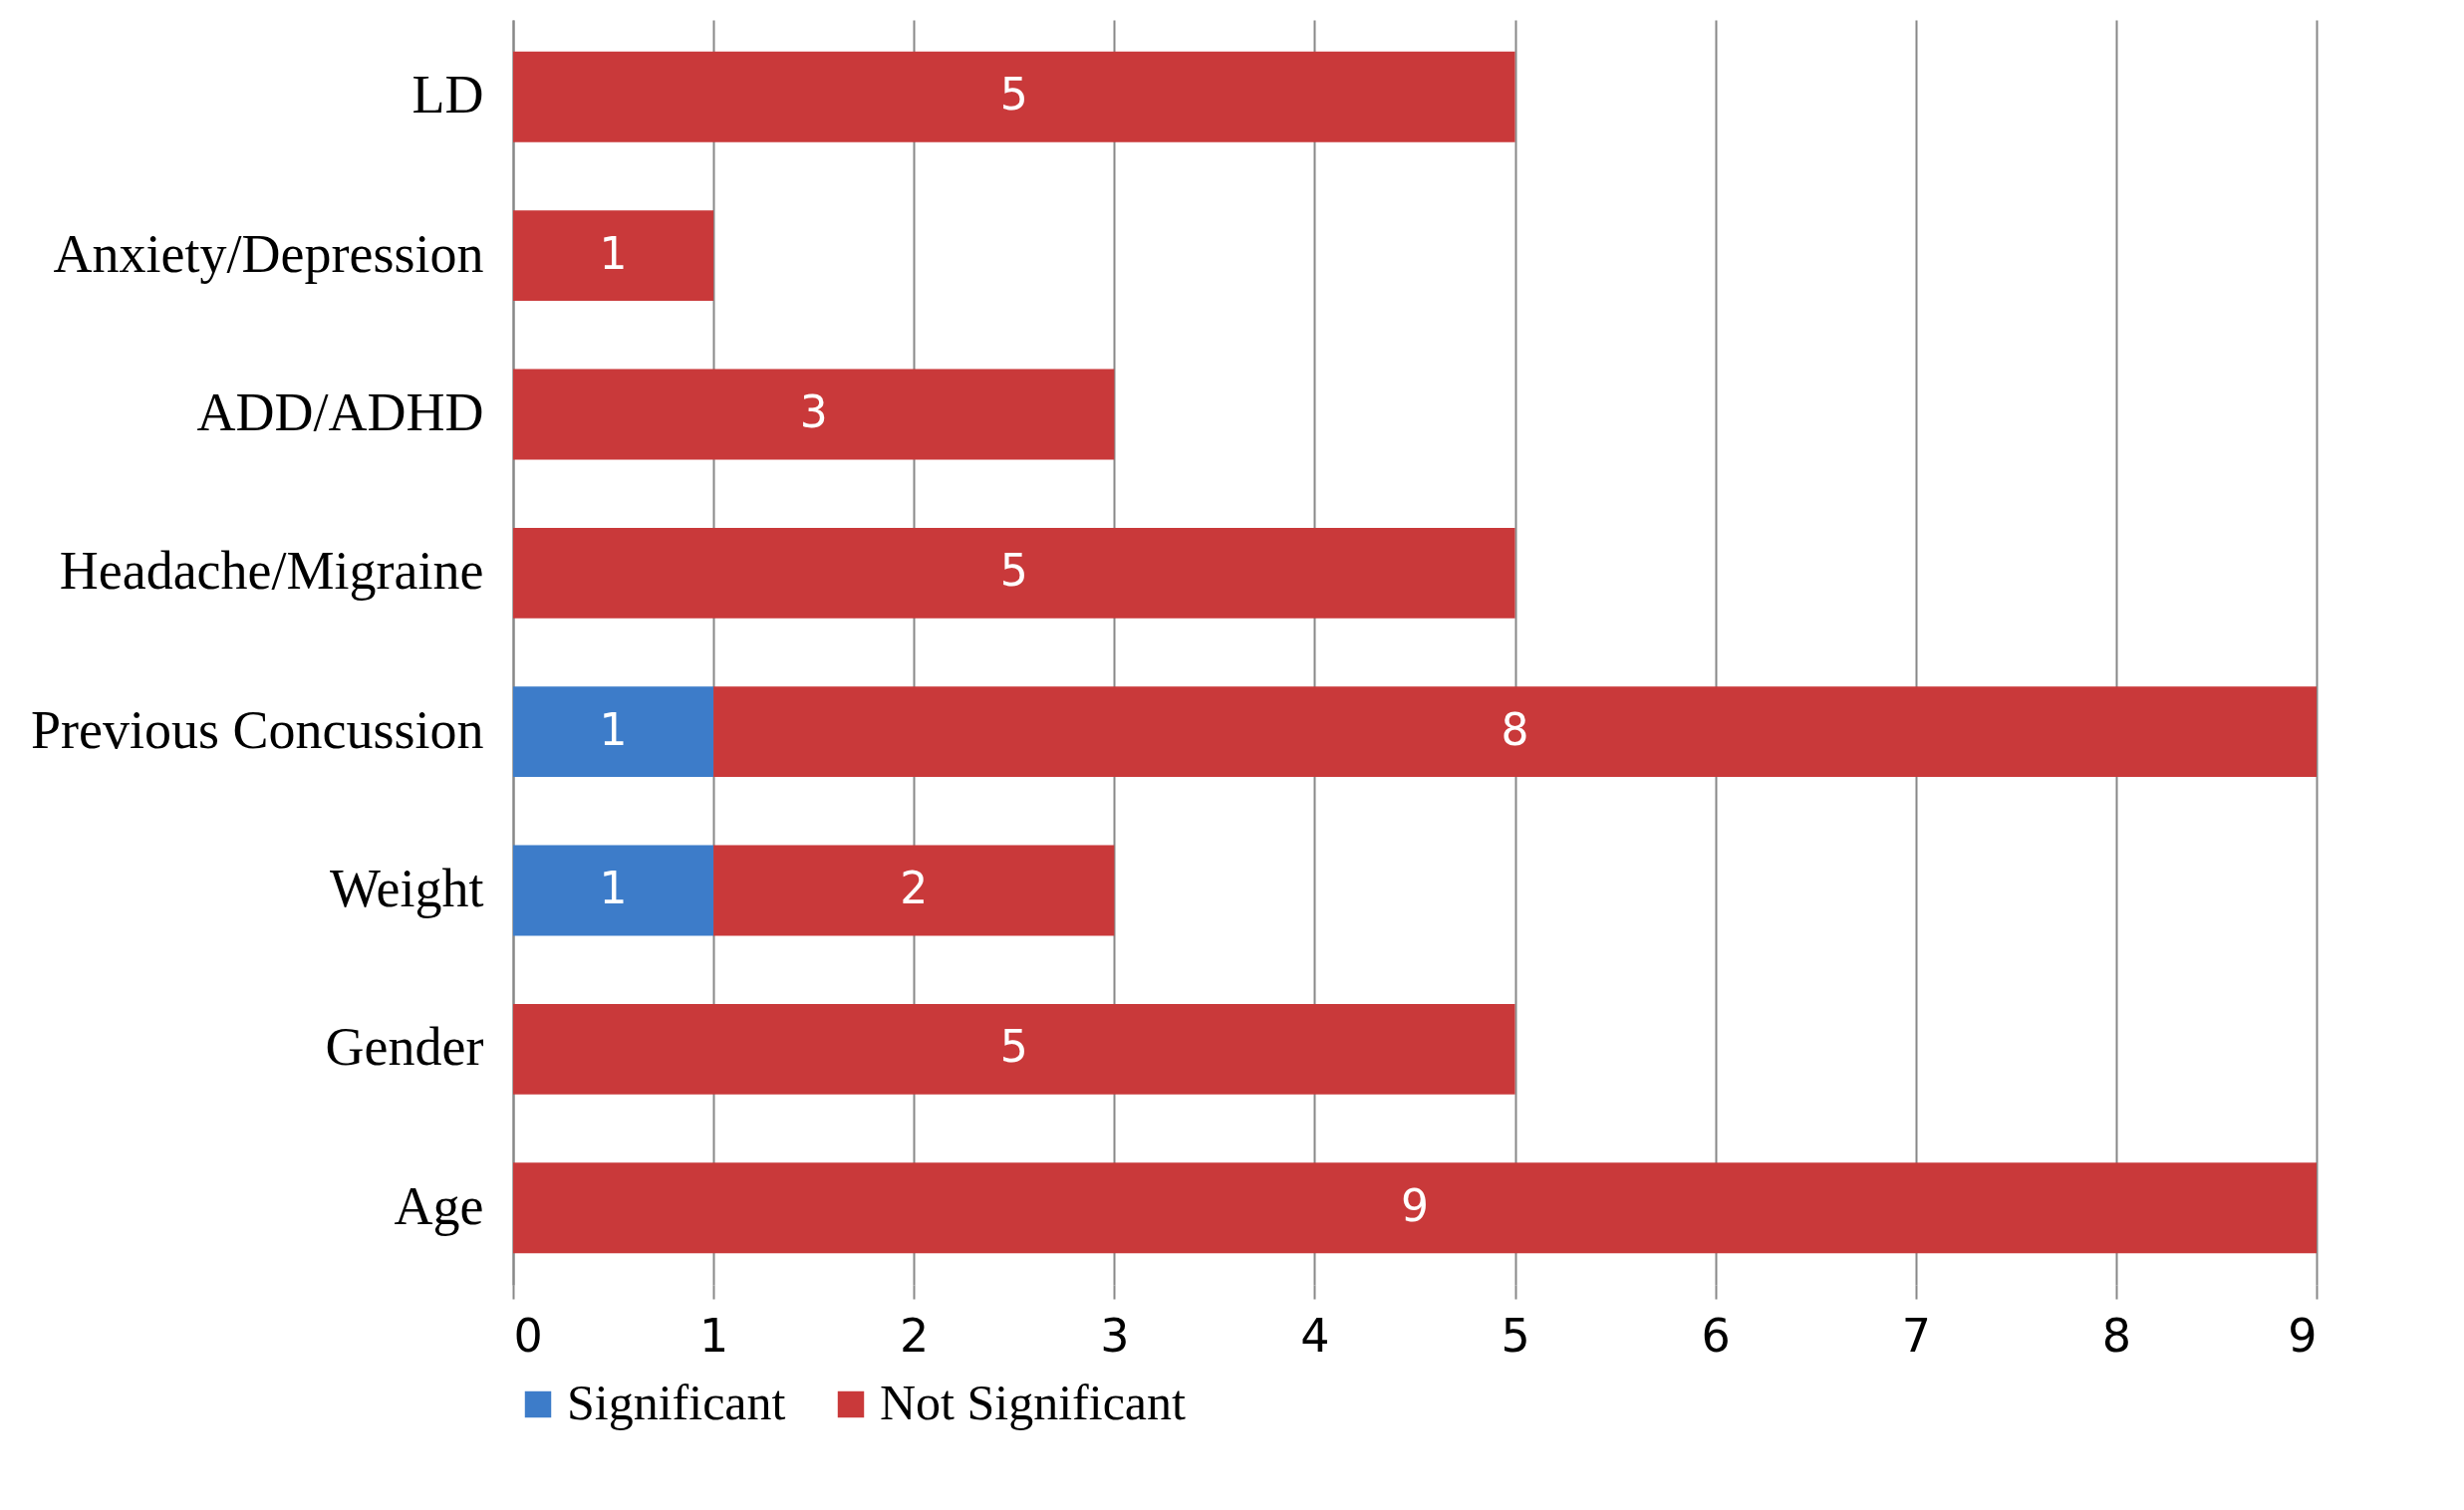 This screenshot has height=1510, width=2464. What do you see at coordinates (676, 1402) in the screenshot?
I see `legend-label: Significant` at bounding box center [676, 1402].